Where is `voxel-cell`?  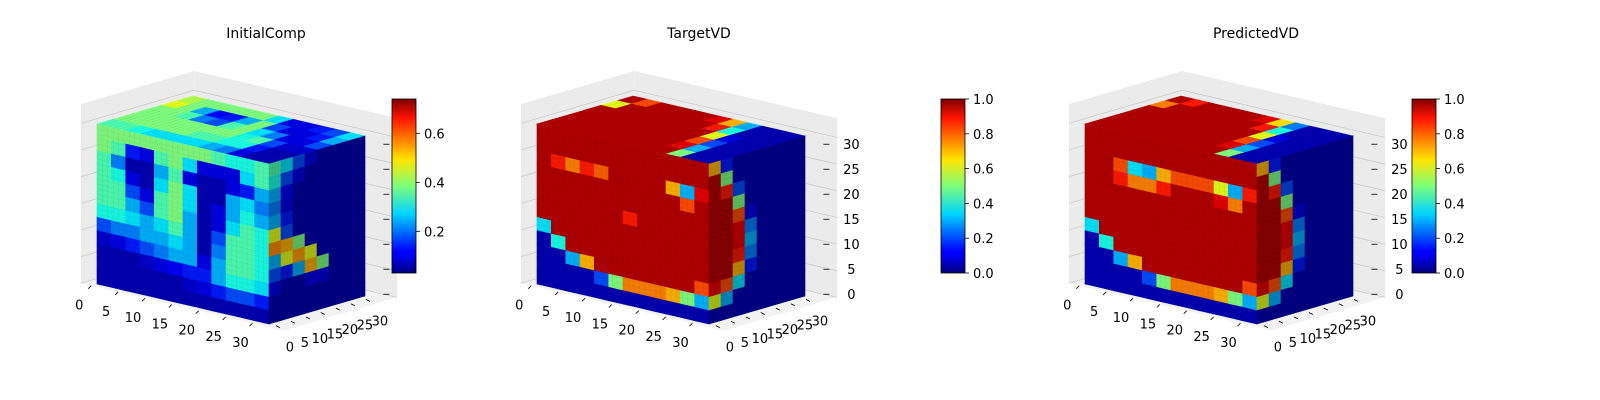 voxel-cell is located at coordinates (799, 291).